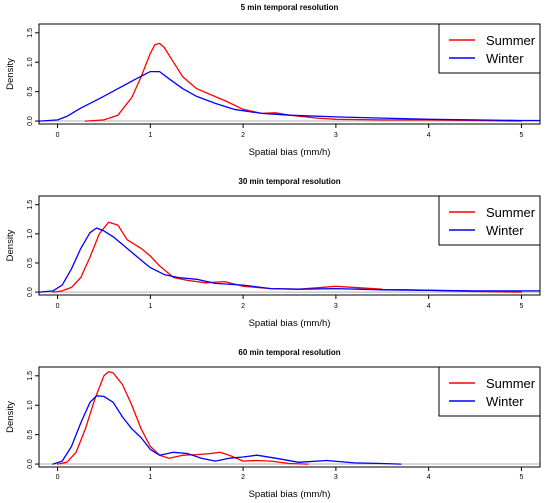  I want to click on panel-title: 5 min temporal resolution, so click(290, 7).